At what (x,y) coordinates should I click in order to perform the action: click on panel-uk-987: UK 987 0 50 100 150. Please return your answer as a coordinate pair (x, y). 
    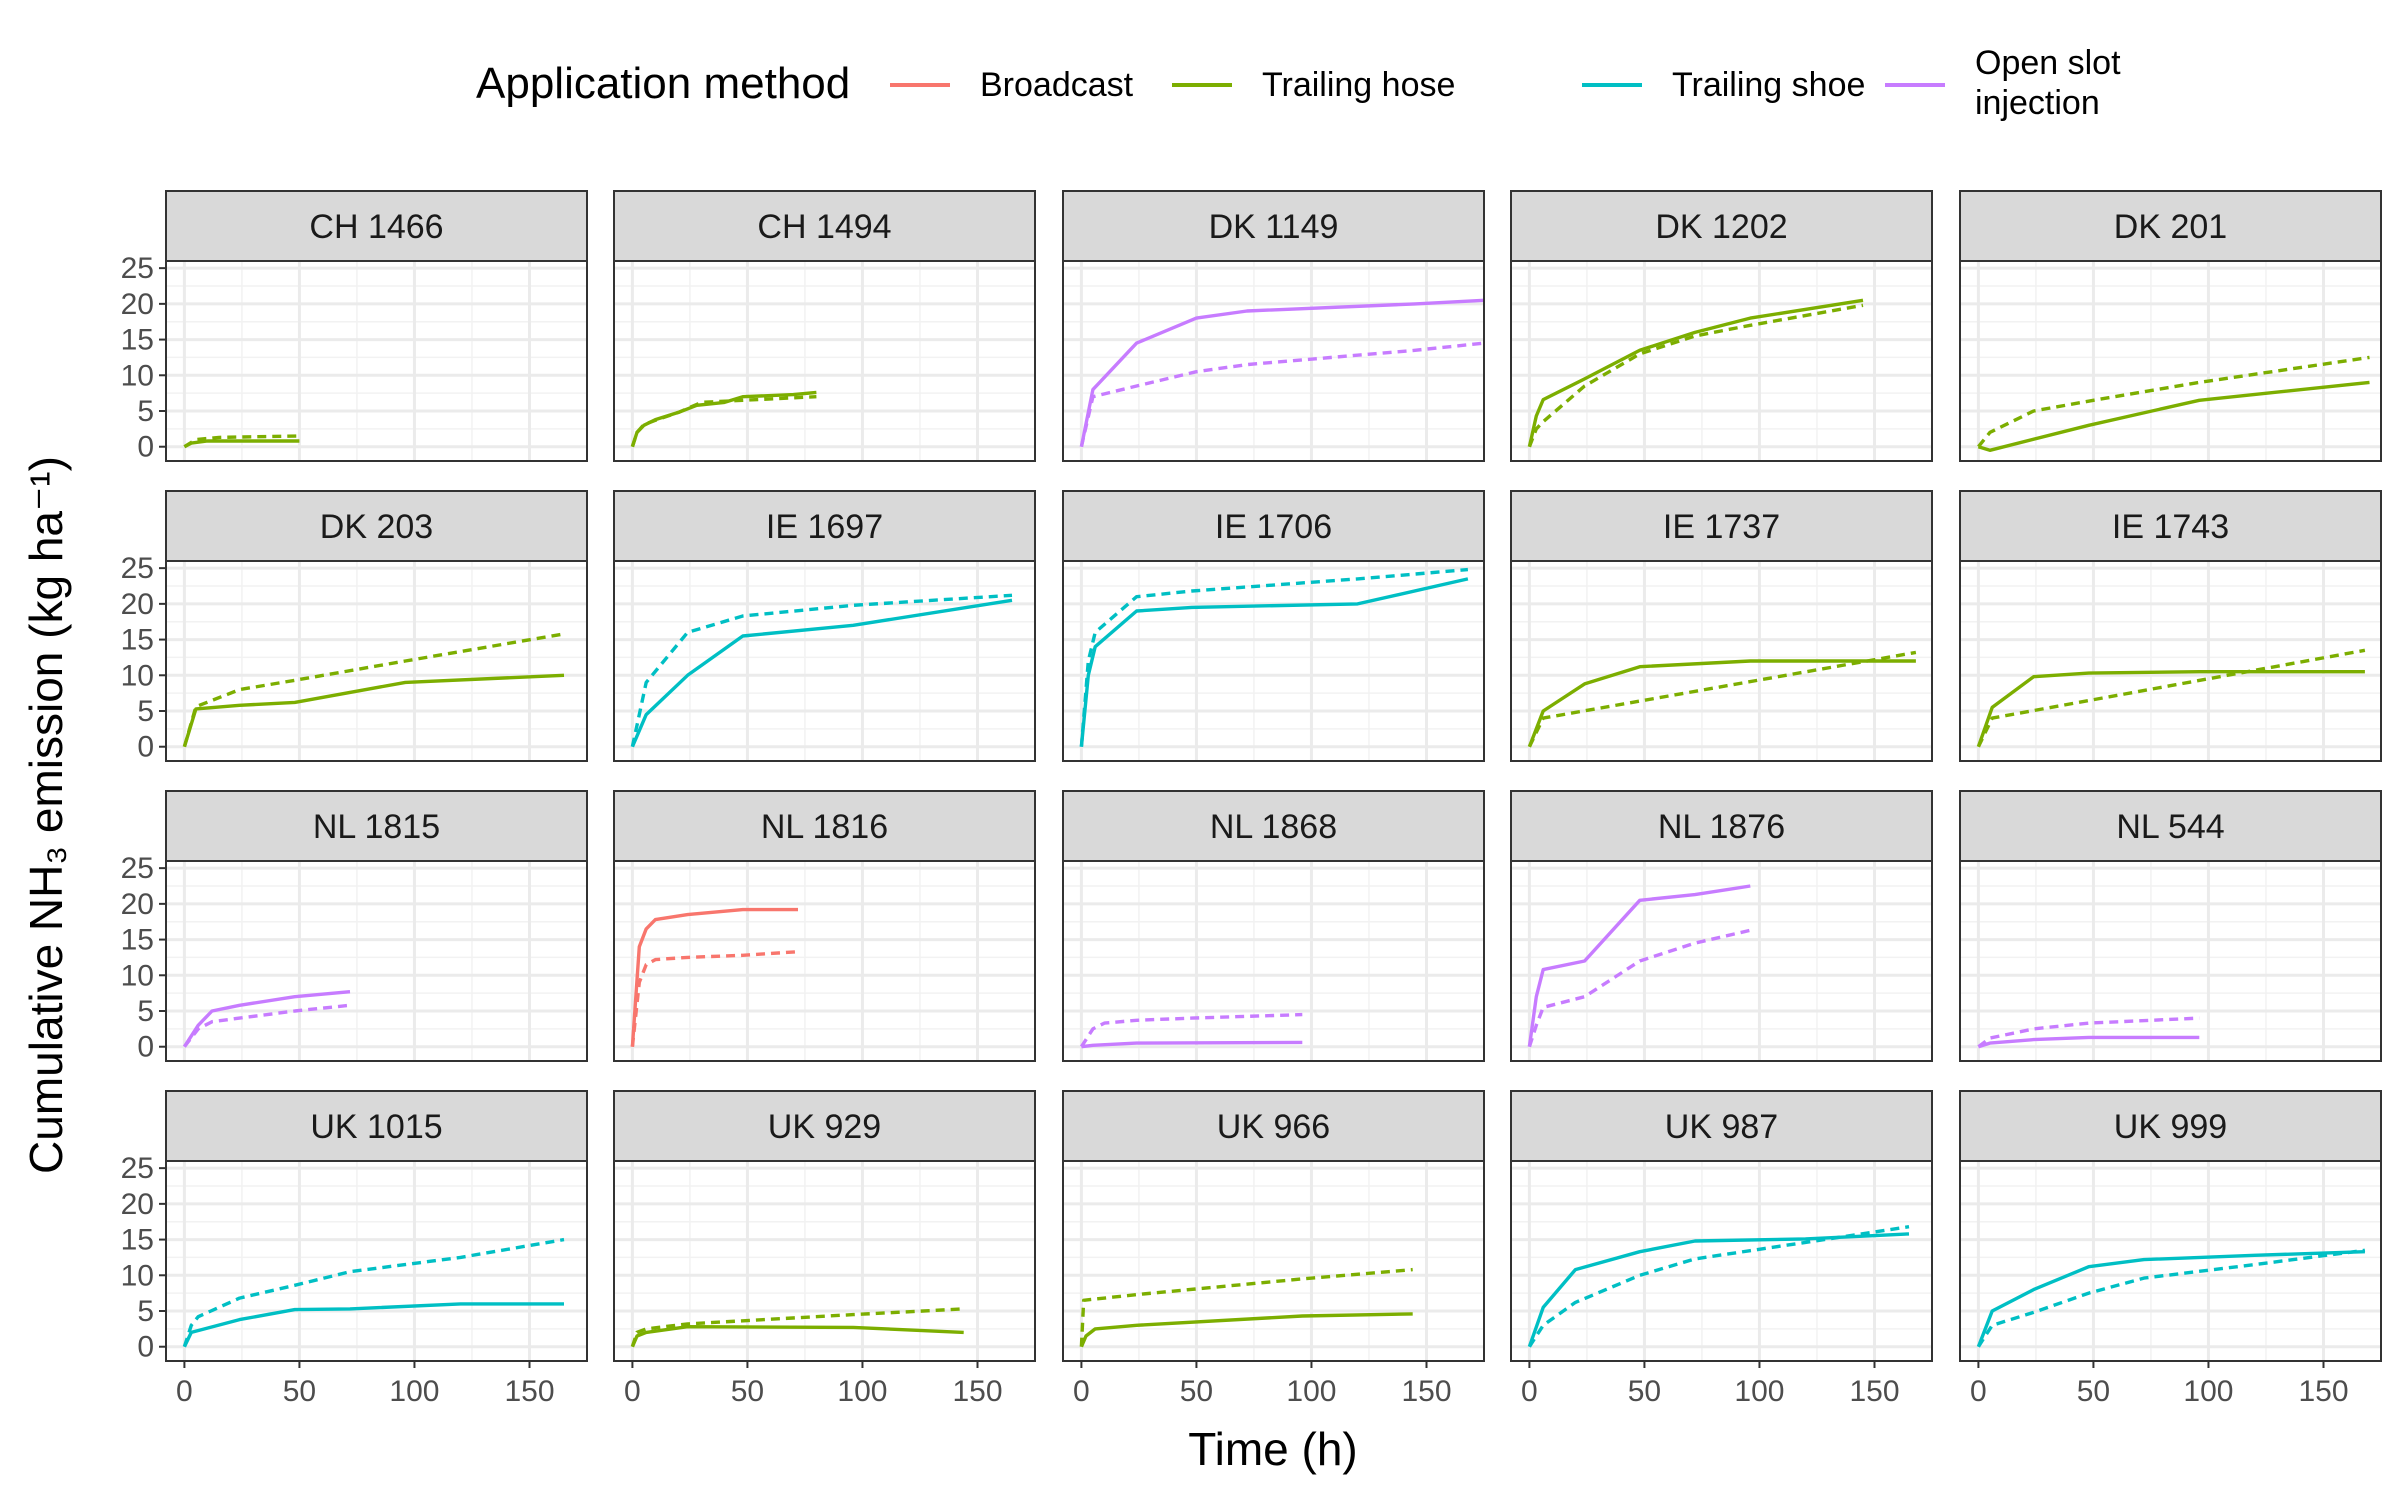
    Looking at the image, I should click on (1721, 1249).